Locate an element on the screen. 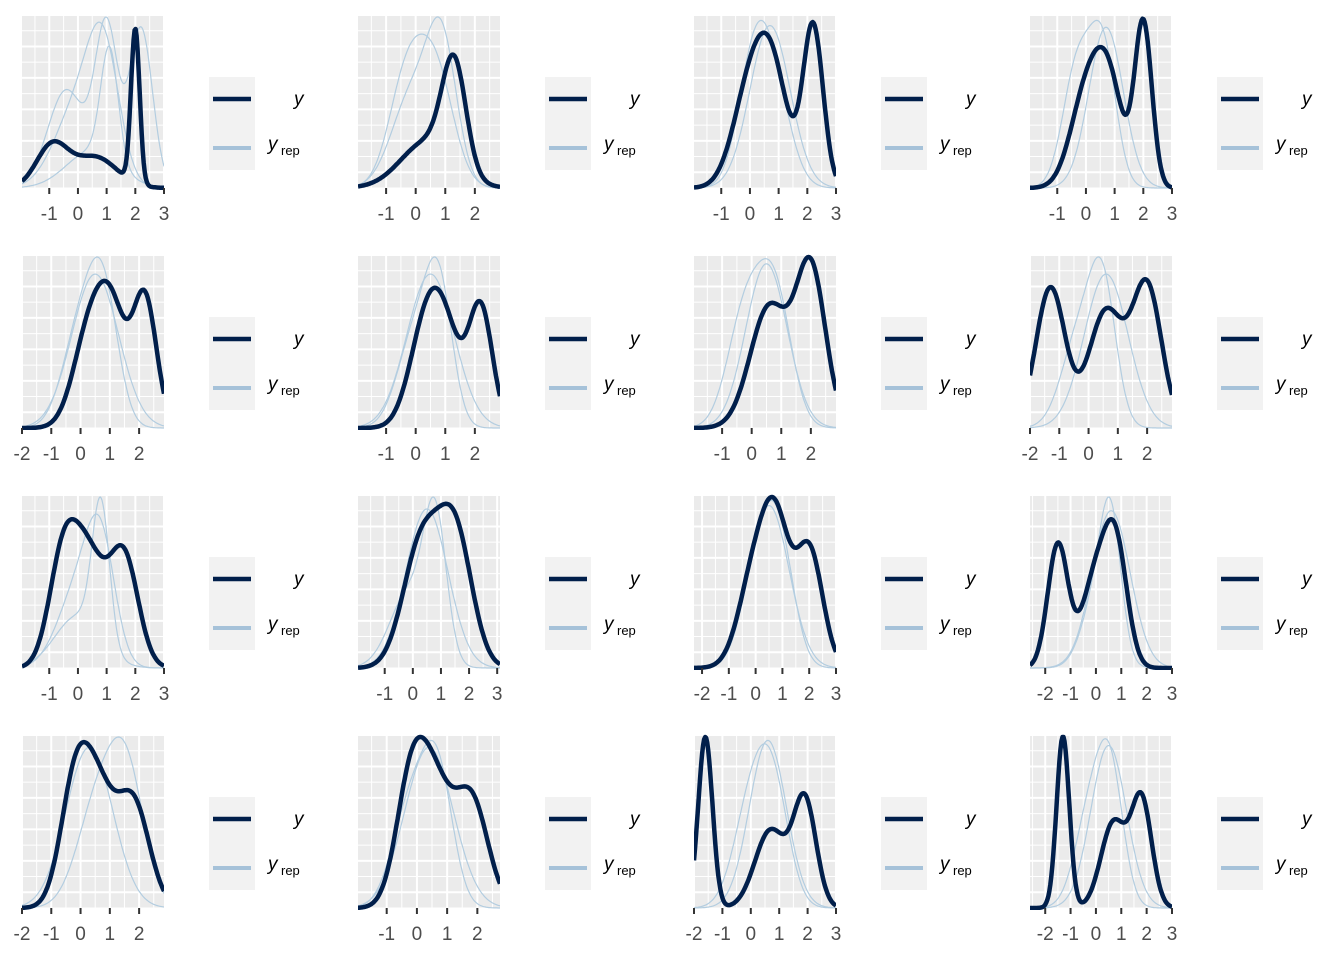 Image resolution: width=1344 pixels, height=960 pixels. density-panel-11: -2 -1 0 1 2 3 y y rep is located at coordinates (840, 600).